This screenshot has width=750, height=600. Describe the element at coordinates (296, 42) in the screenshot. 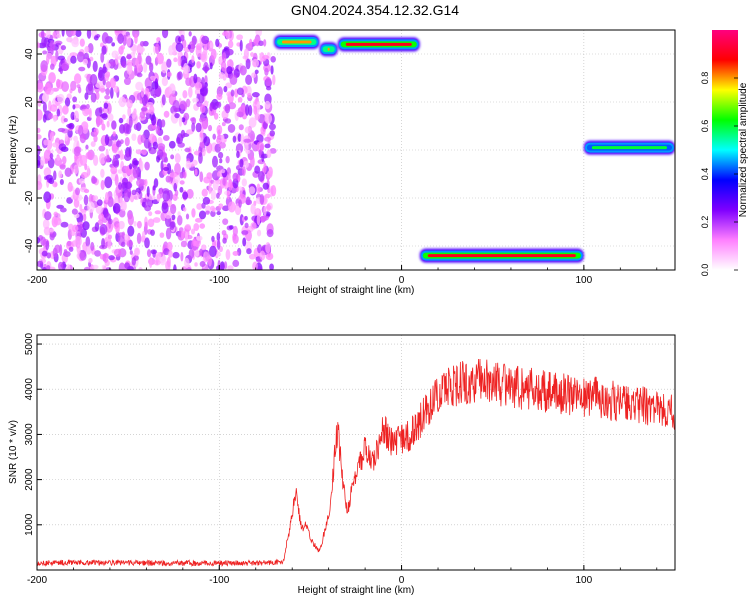

I see `frequency-trace` at that location.